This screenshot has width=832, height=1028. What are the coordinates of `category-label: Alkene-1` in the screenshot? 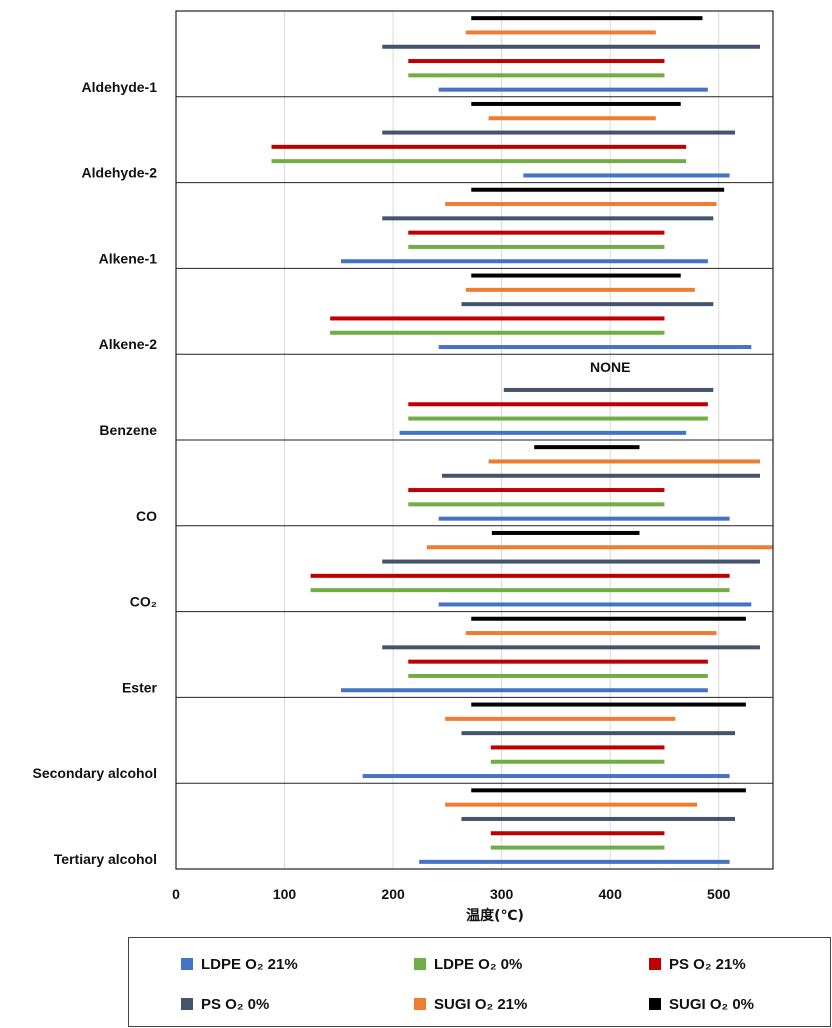 It's located at (128, 258).